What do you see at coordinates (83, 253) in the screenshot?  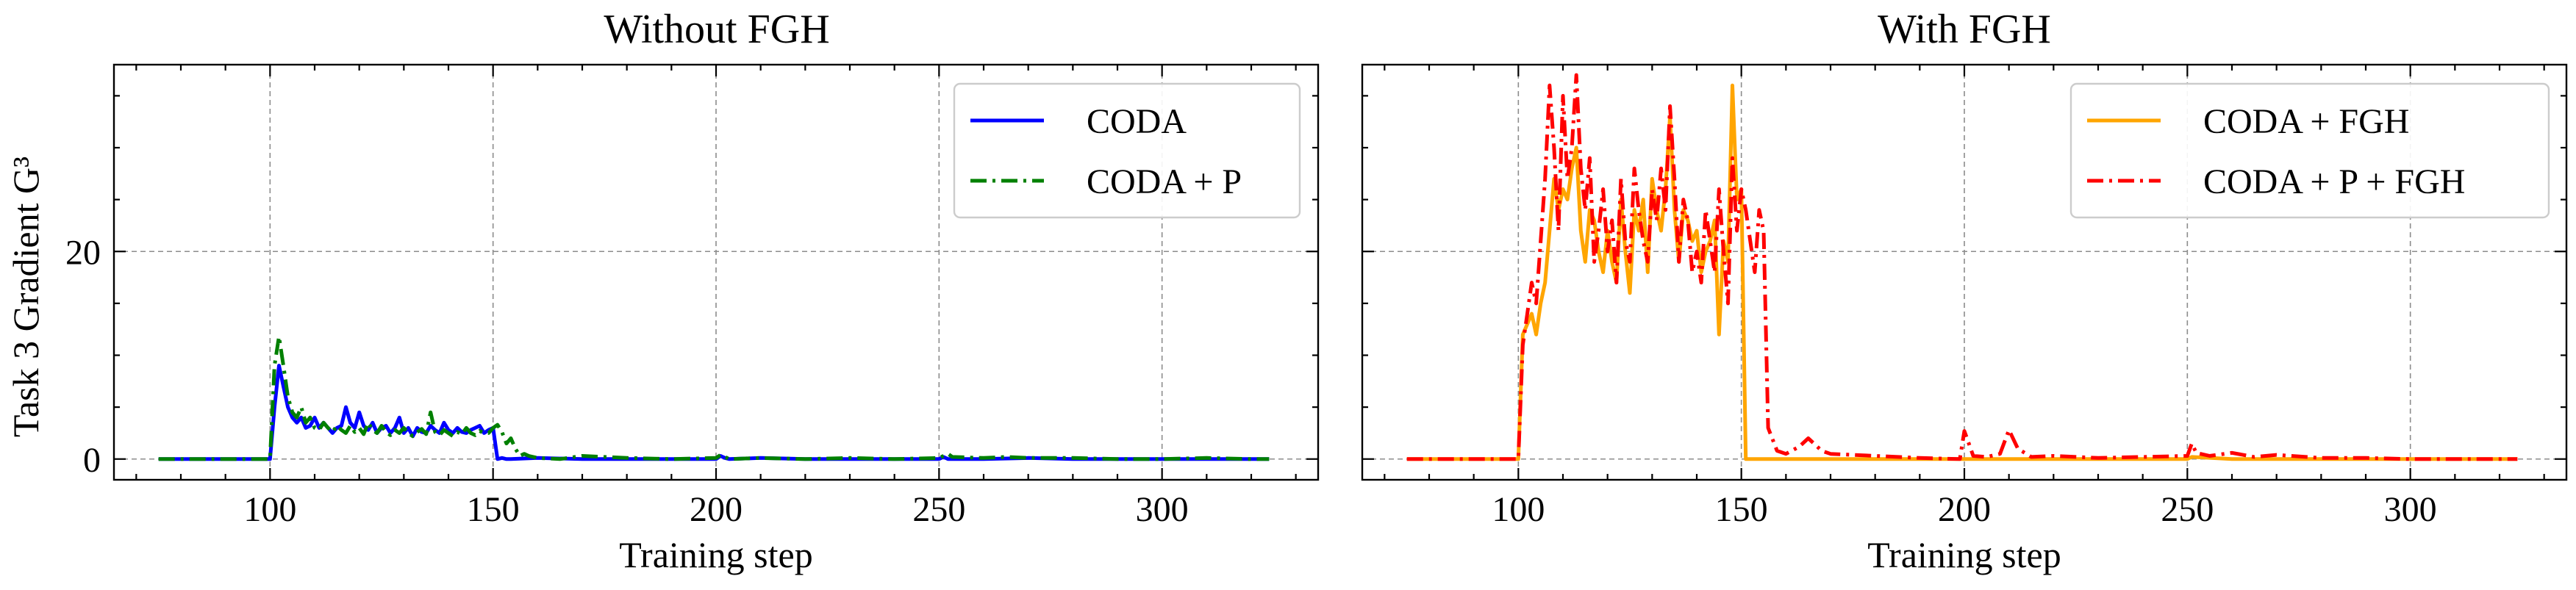 I see `y-tick-label: 20` at bounding box center [83, 253].